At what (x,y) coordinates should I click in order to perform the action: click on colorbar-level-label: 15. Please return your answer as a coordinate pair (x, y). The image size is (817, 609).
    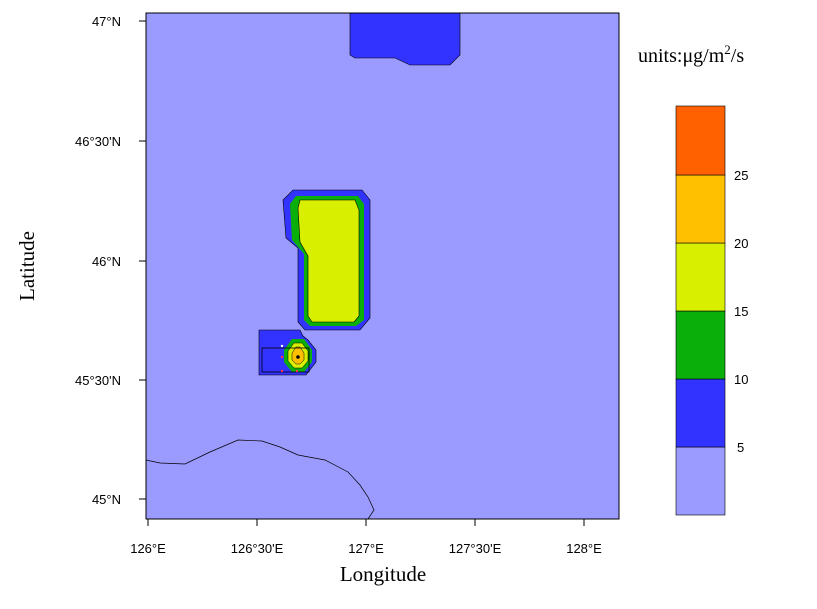
    Looking at the image, I should click on (741, 311).